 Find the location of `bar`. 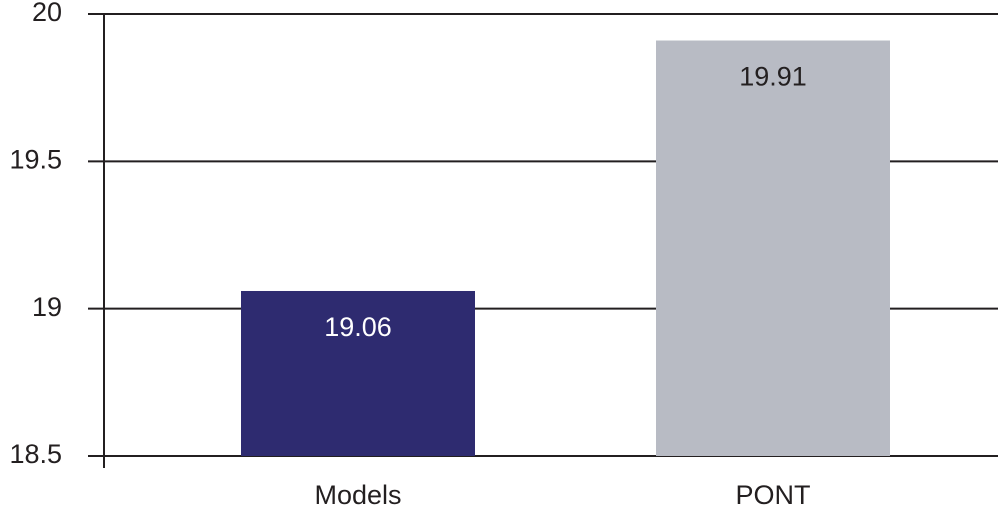

bar is located at coordinates (358, 373).